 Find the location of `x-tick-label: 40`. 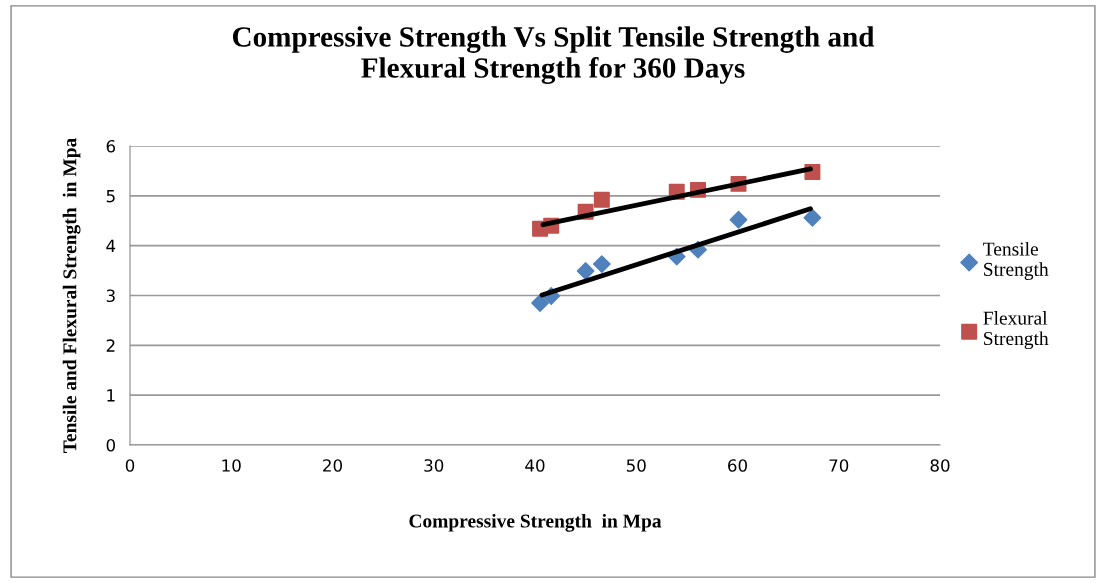

x-tick-label: 40 is located at coordinates (535, 465).